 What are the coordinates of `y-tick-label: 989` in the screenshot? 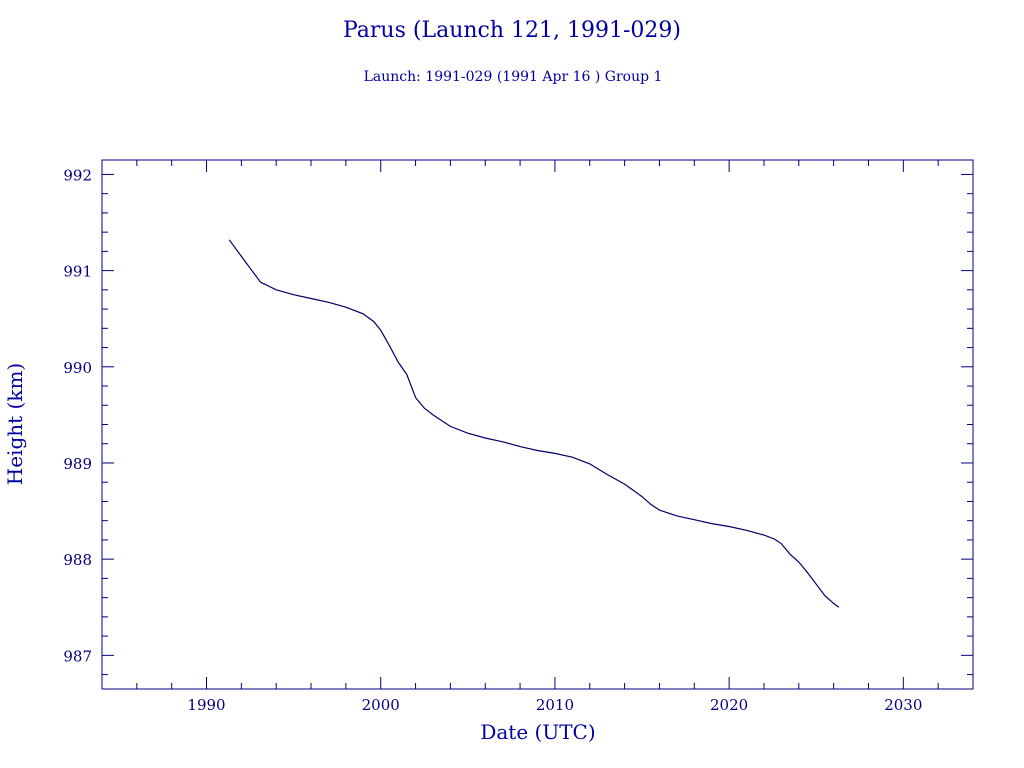 It's located at (77, 464).